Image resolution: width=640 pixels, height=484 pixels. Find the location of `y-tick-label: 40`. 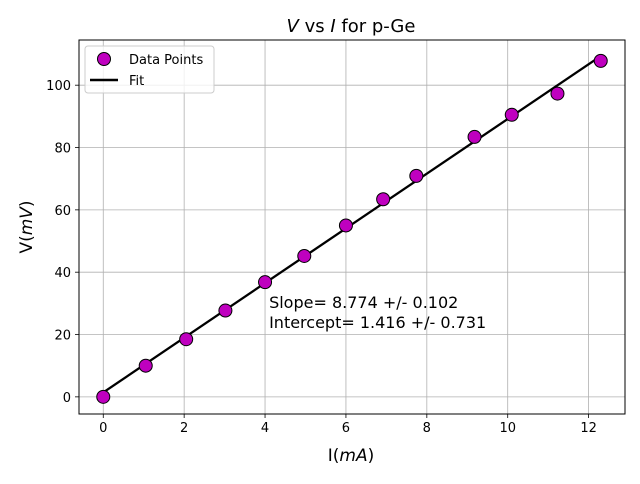

y-tick-label: 40 is located at coordinates (62, 273).